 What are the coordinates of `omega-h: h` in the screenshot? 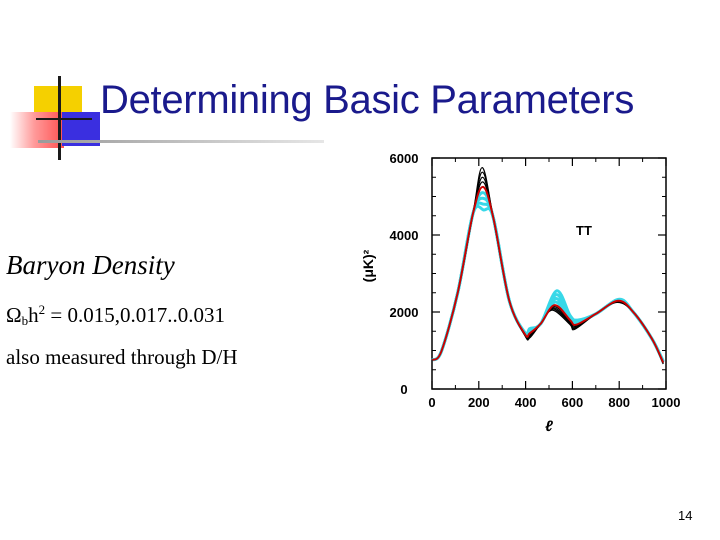 It's located at (33, 315).